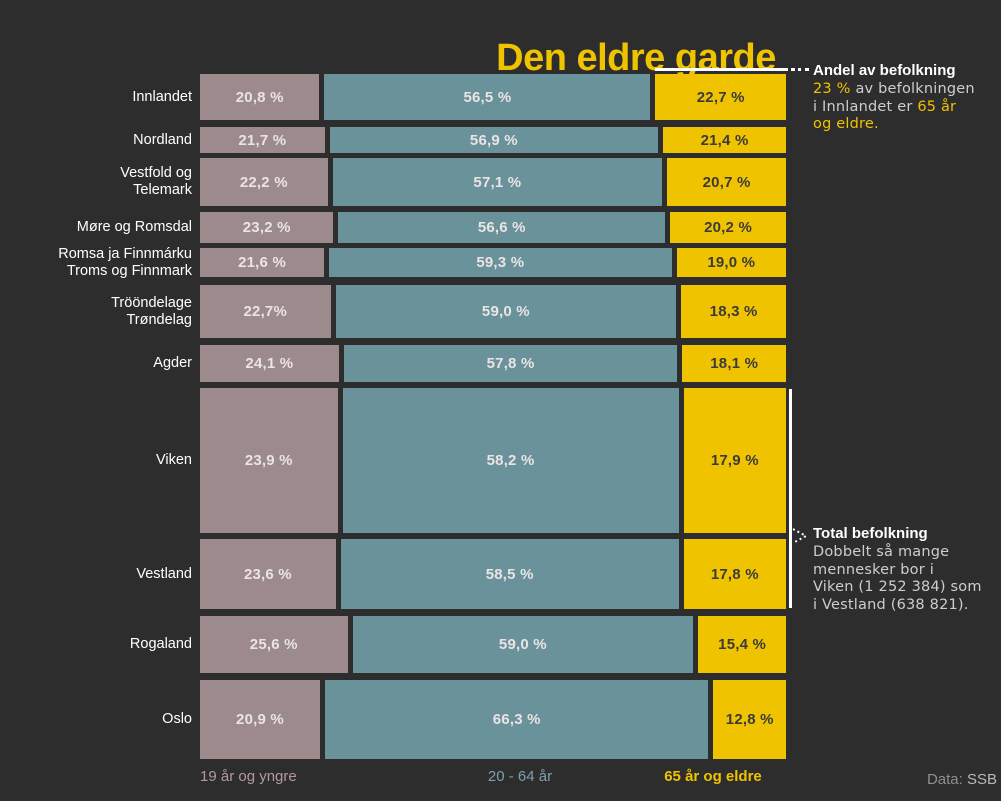 The width and height of the screenshot is (1001, 801). What do you see at coordinates (800, 536) in the screenshot?
I see `total-dotted-arrow-icon` at bounding box center [800, 536].